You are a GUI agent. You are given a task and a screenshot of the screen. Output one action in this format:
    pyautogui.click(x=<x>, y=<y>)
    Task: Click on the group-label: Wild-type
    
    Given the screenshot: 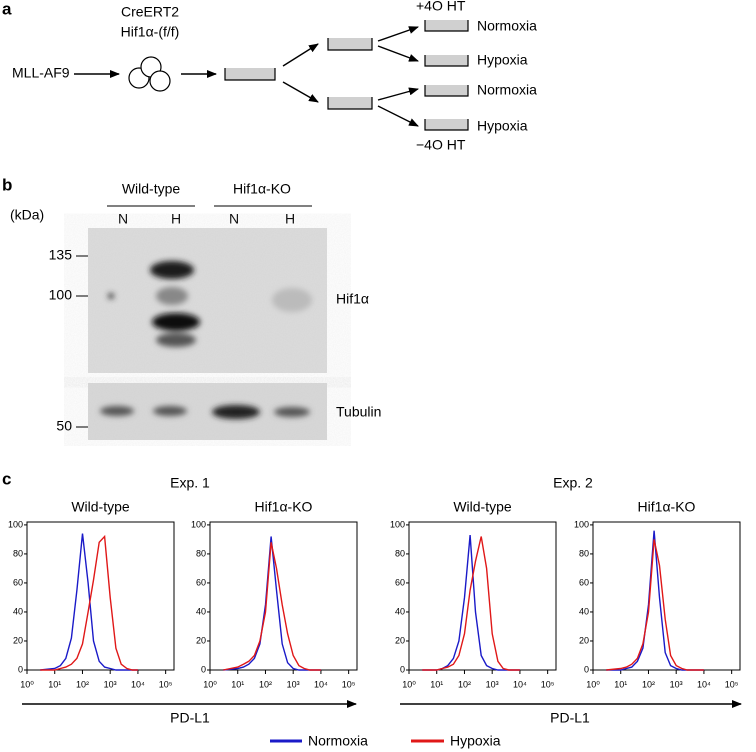 What is the action you would take?
    pyautogui.click(x=151, y=189)
    